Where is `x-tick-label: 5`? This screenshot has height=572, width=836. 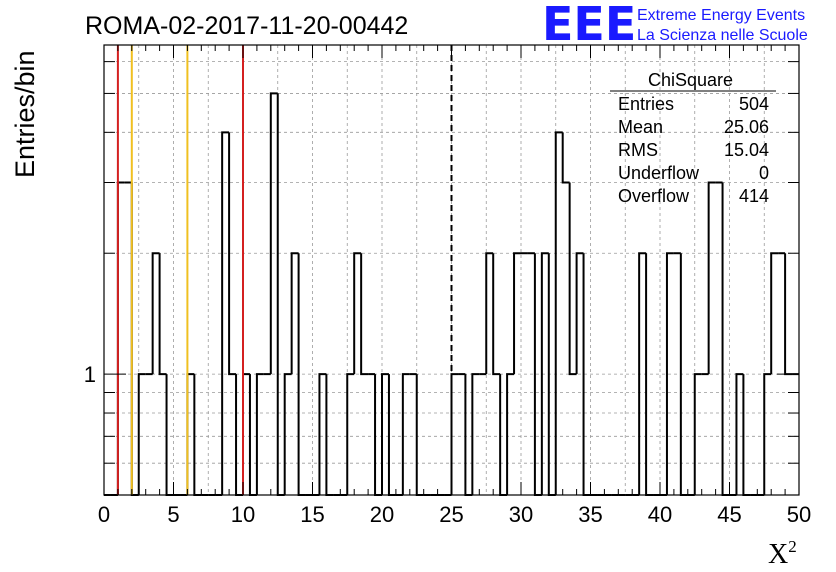 x-tick-label: 5 is located at coordinates (173, 514).